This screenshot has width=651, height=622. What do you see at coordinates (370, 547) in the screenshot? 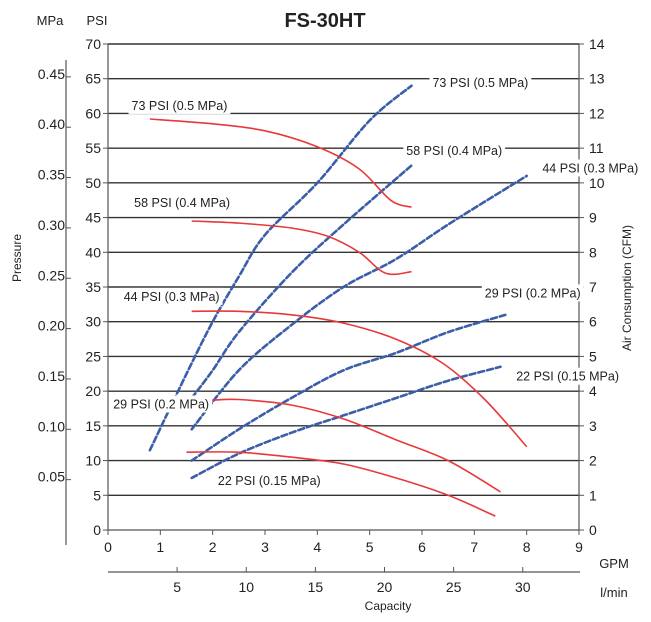
I see `gpm-tick-label: 5` at bounding box center [370, 547].